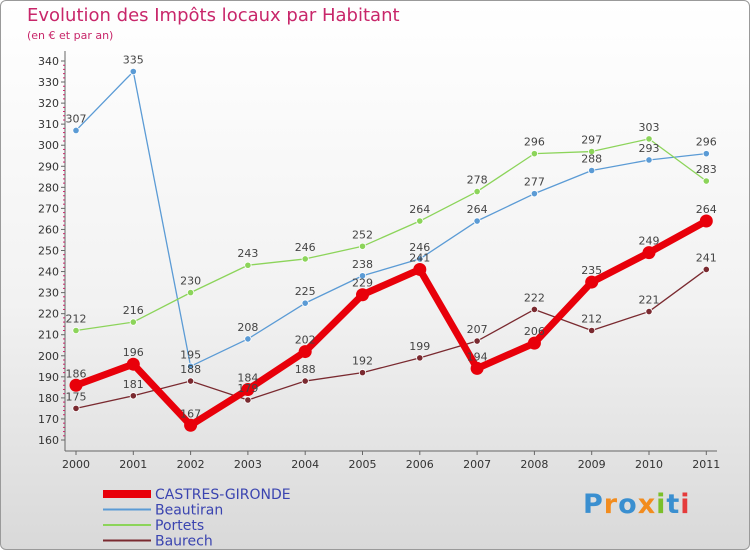 The height and width of the screenshot is (550, 750). I want to click on data-label: 230, so click(190, 281).